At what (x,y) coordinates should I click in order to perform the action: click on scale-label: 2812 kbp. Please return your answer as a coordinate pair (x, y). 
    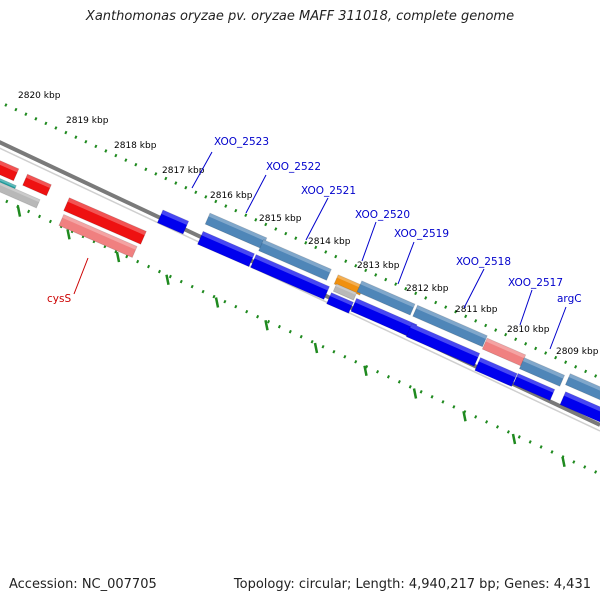
    Looking at the image, I should click on (427, 289).